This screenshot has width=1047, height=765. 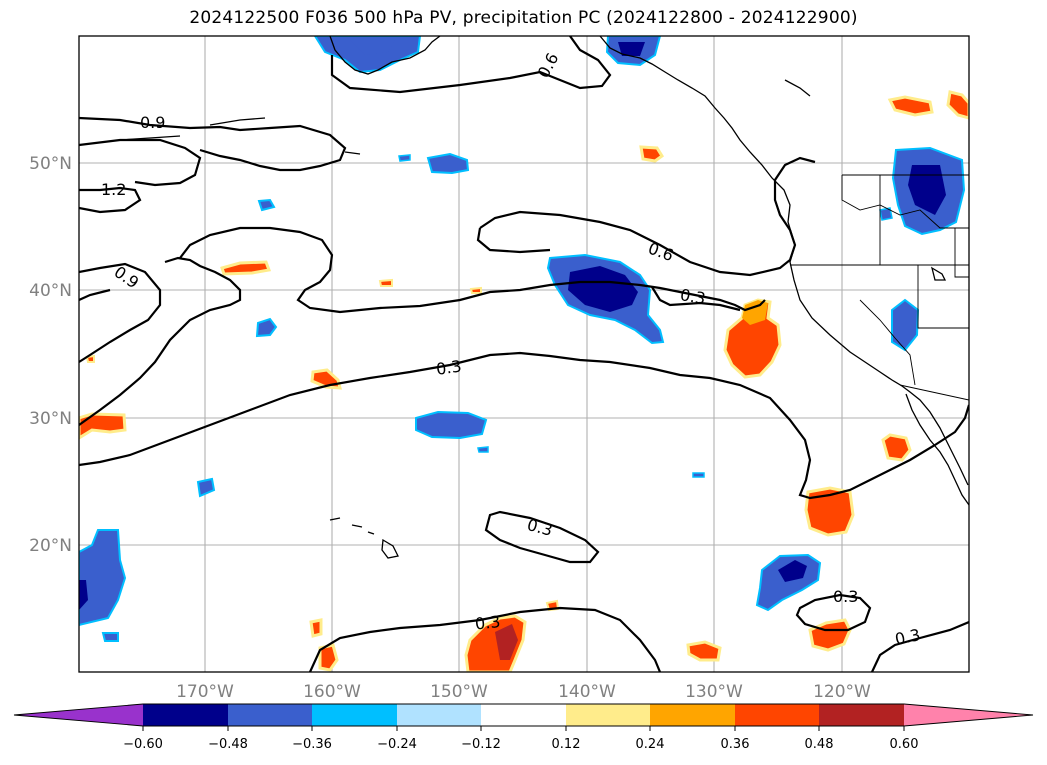 I want to click on patch-west-edge, so click(x=103, y=578).